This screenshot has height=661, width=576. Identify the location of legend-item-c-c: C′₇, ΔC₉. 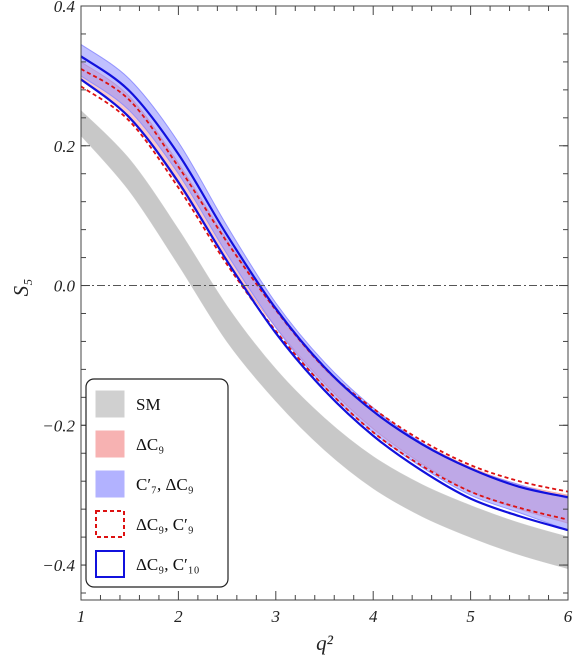
(144, 484).